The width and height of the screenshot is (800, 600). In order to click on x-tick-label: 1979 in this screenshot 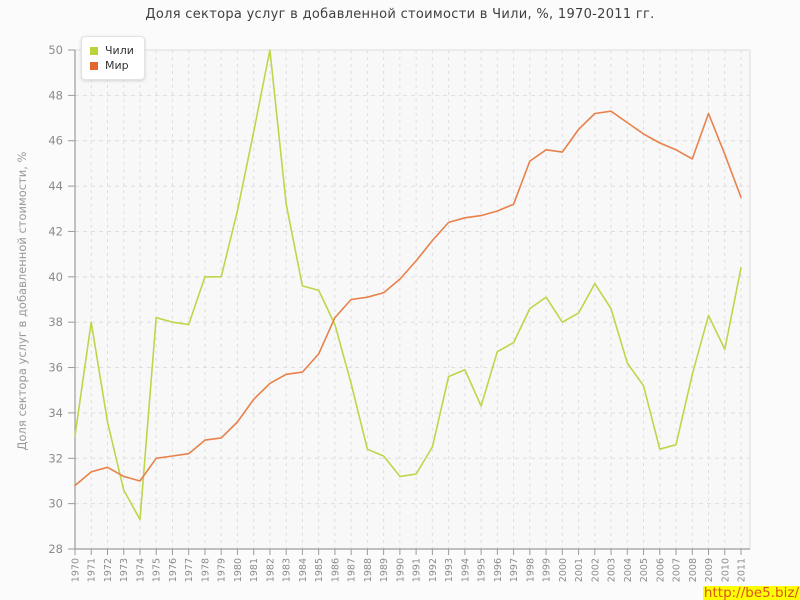, I will do `click(222, 570)`.